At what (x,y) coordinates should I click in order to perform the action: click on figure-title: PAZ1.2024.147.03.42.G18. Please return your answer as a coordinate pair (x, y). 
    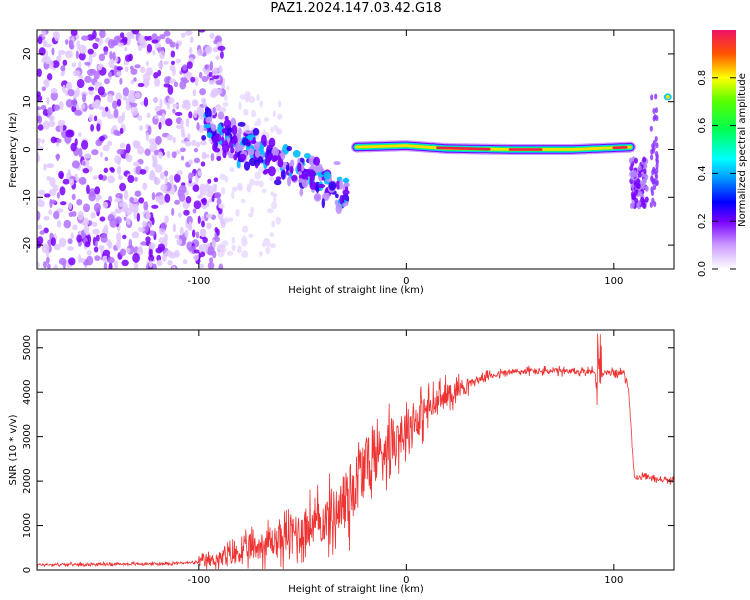
    Looking at the image, I should click on (356, 8).